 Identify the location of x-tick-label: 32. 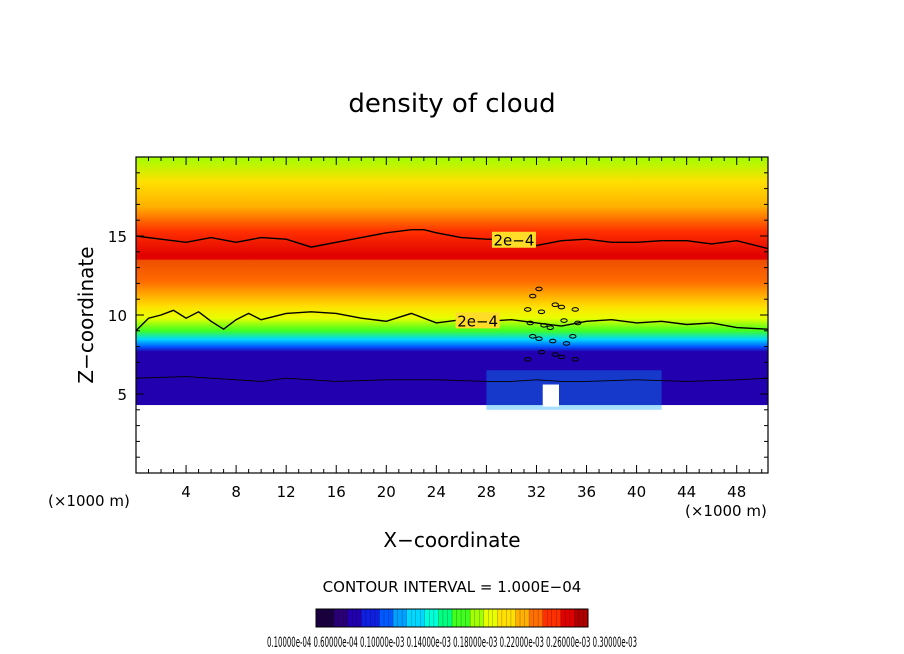
(536, 492).